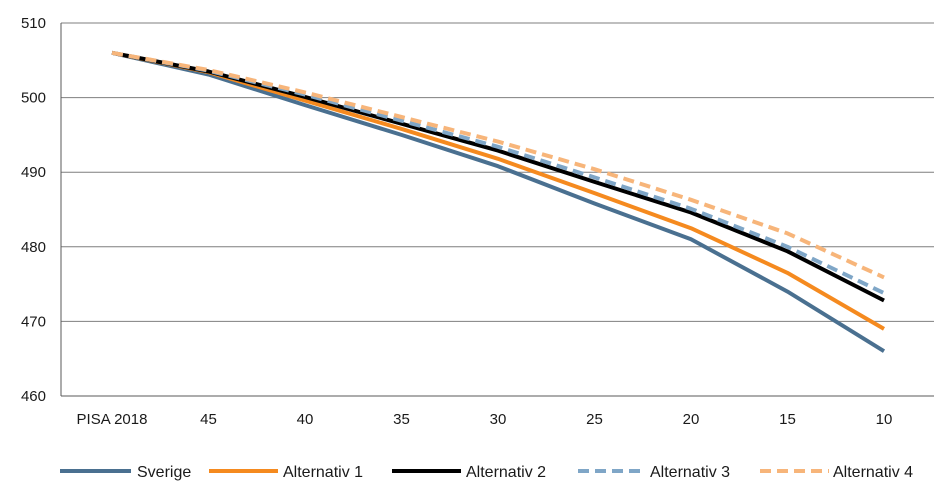 The width and height of the screenshot is (936, 486). What do you see at coordinates (33, 98) in the screenshot?
I see `y-tick-label: 500` at bounding box center [33, 98].